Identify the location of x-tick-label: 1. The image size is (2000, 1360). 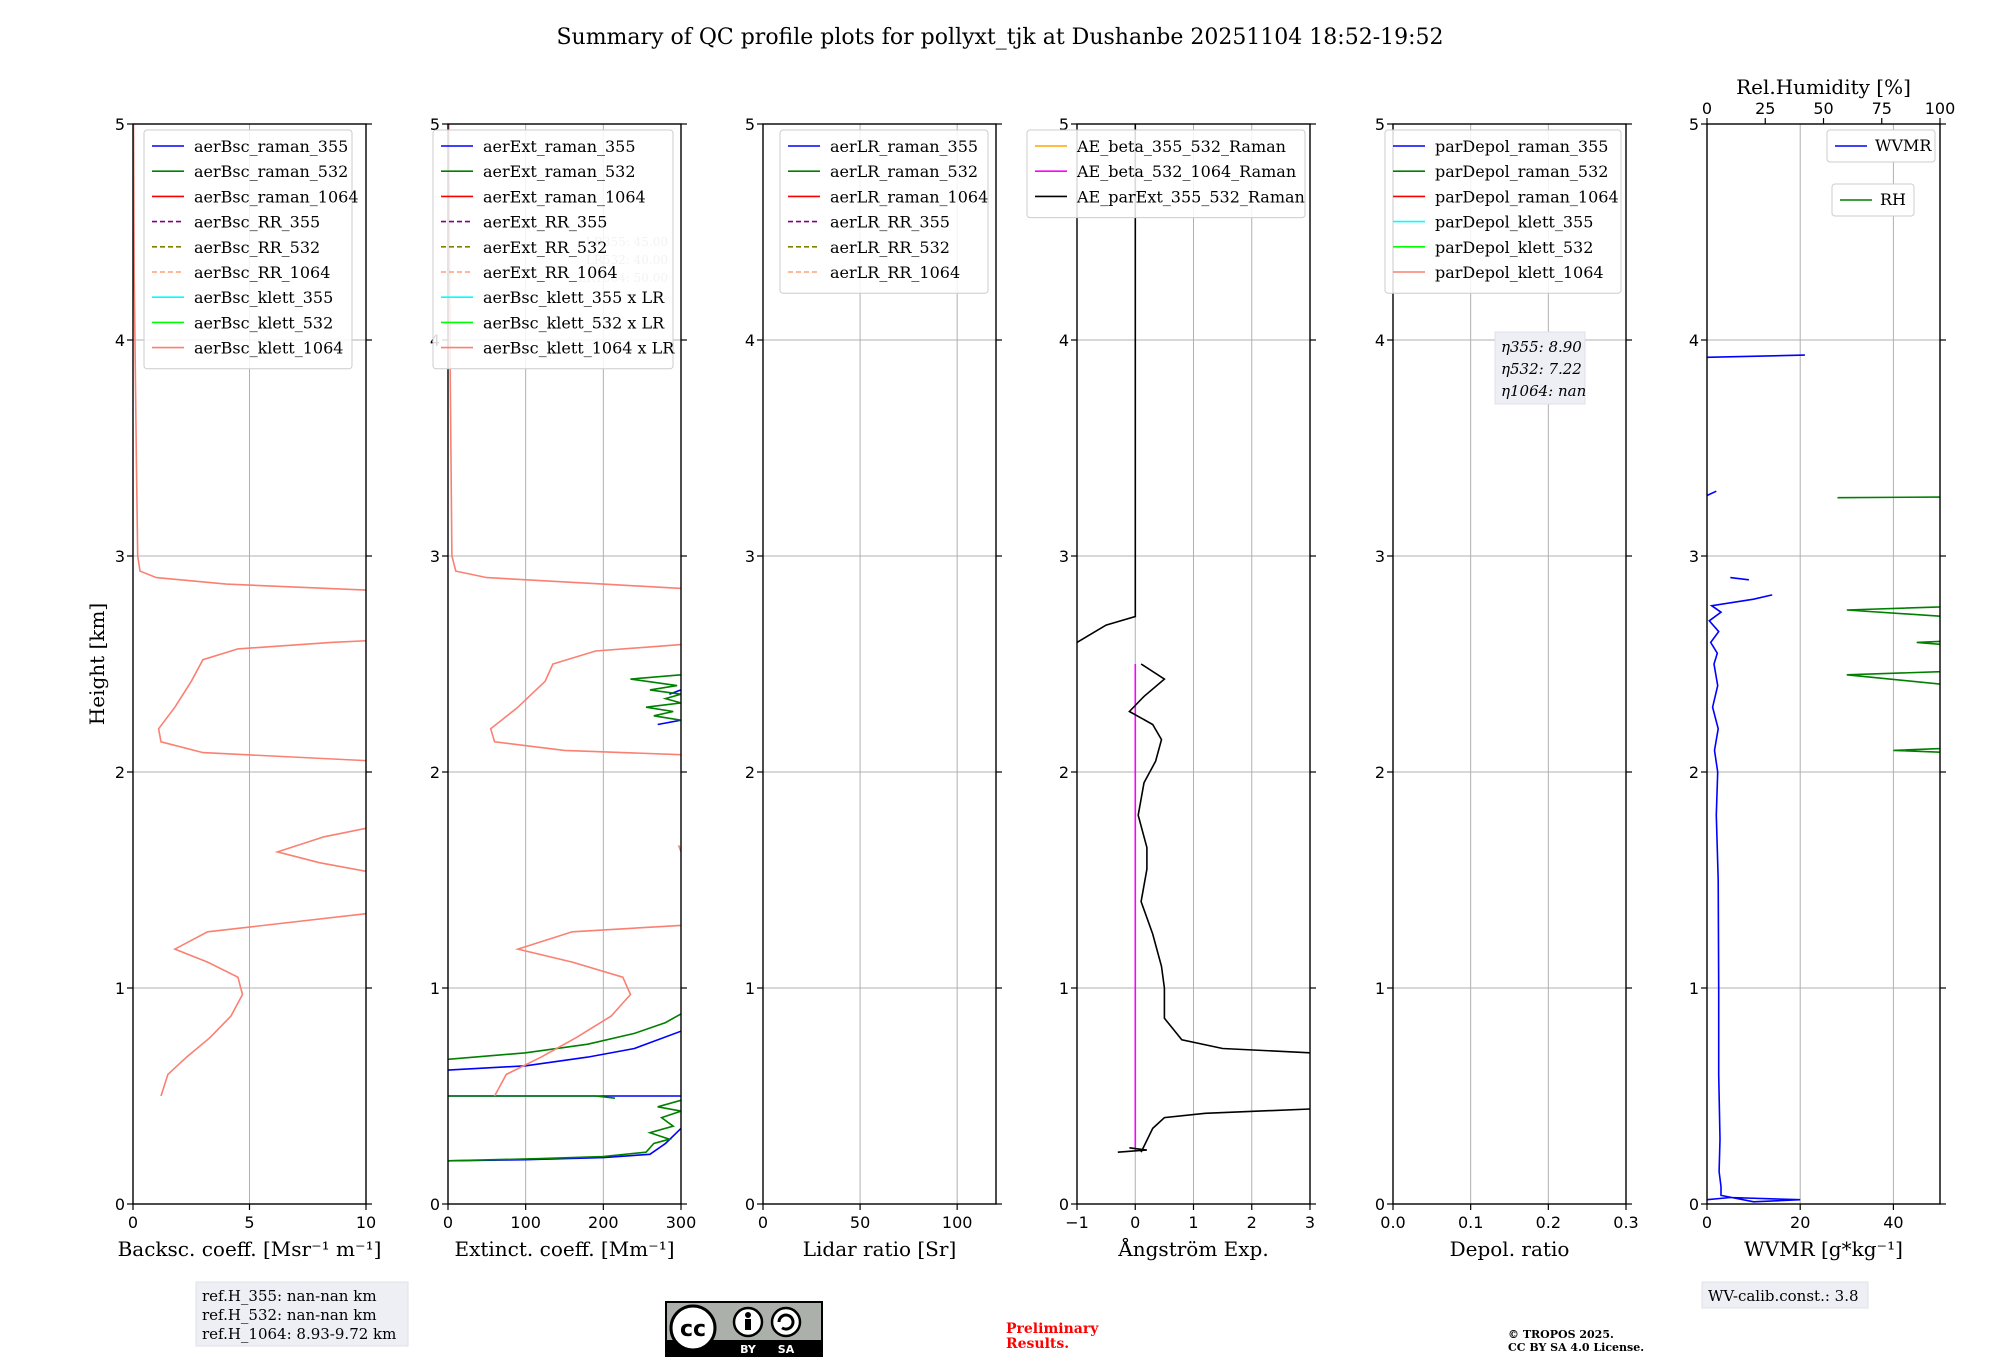
(1193, 1222).